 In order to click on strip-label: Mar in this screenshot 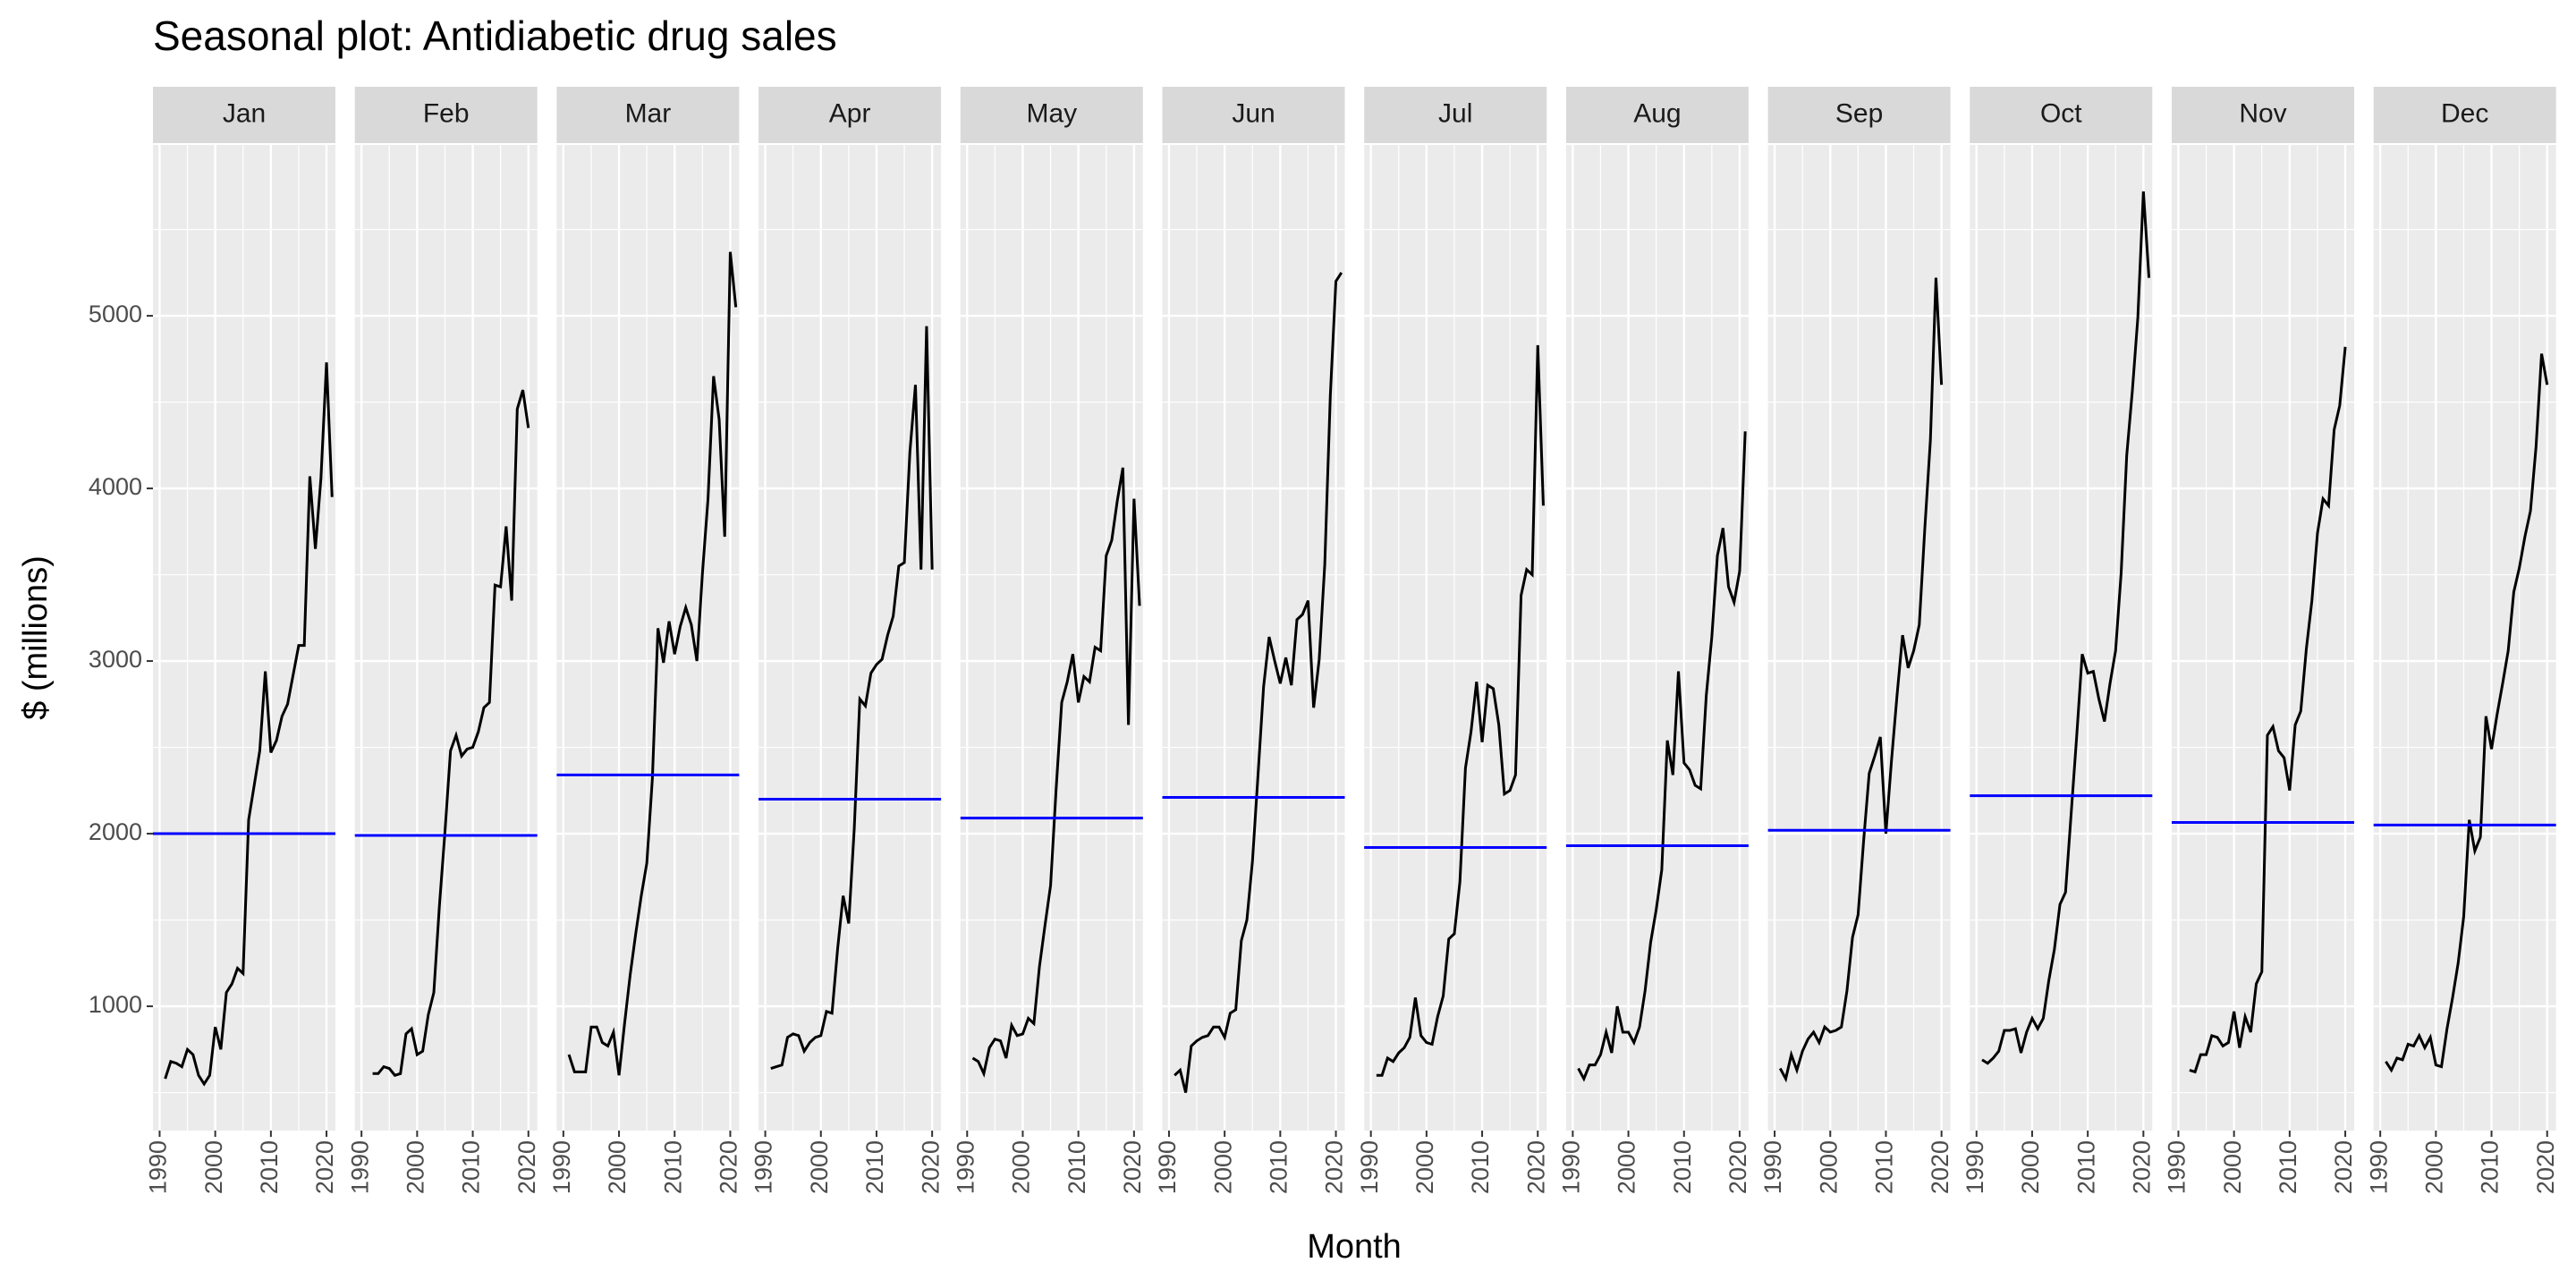, I will do `click(648, 113)`.